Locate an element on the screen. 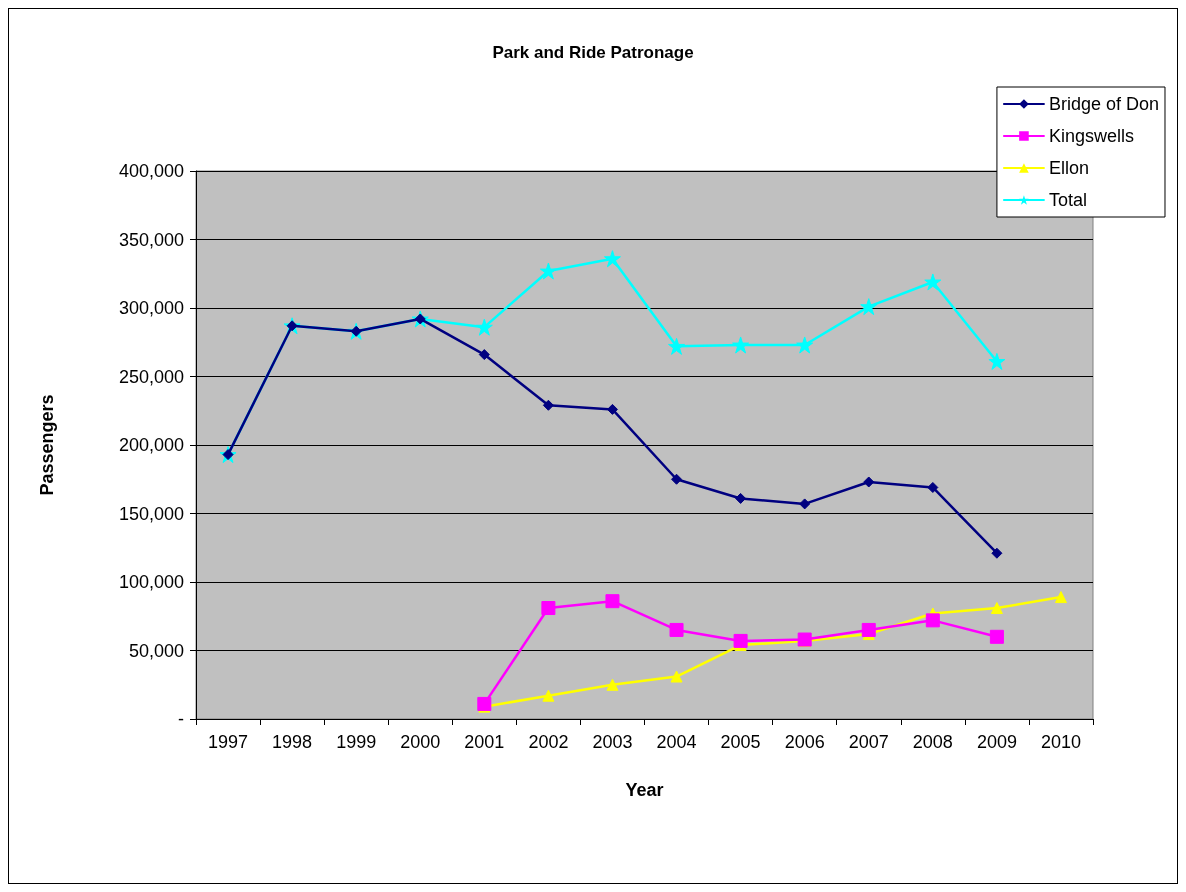  legend-label: Bridge of Don is located at coordinates (1104, 104).